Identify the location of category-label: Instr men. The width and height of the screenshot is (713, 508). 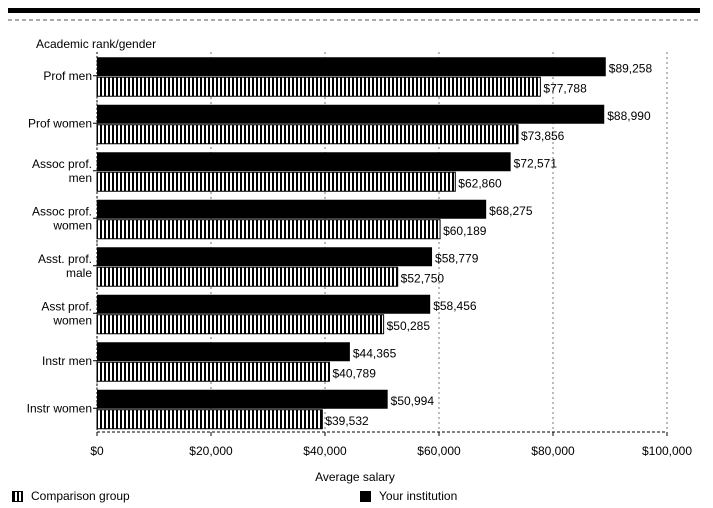
(67, 361).